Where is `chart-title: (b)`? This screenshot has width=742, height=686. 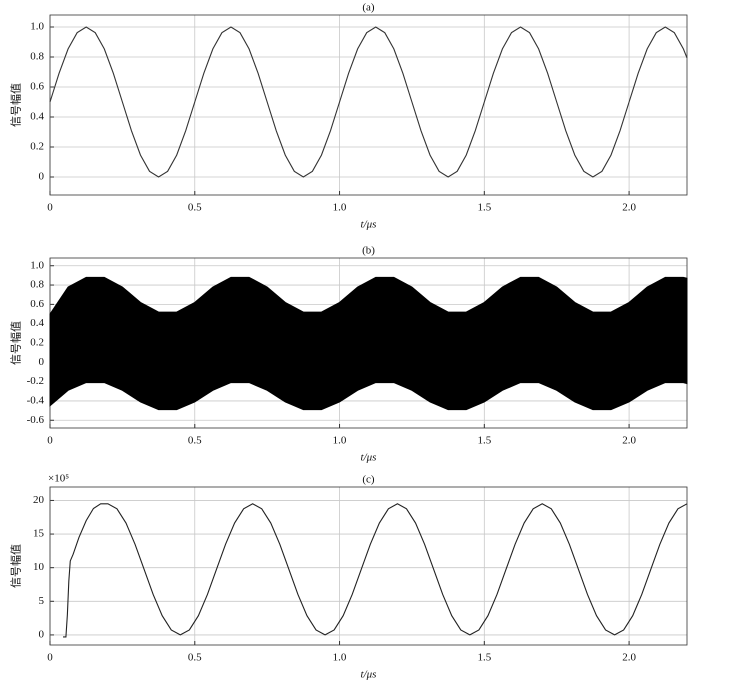 chart-title: (b) is located at coordinates (368, 251).